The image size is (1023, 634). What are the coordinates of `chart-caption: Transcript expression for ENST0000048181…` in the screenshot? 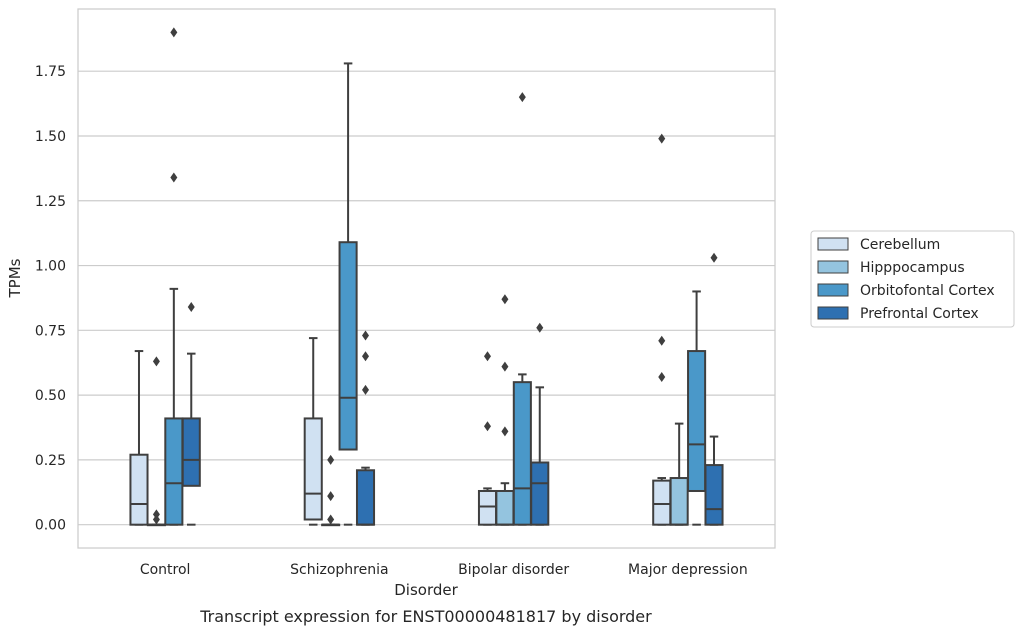 It's located at (425, 616).